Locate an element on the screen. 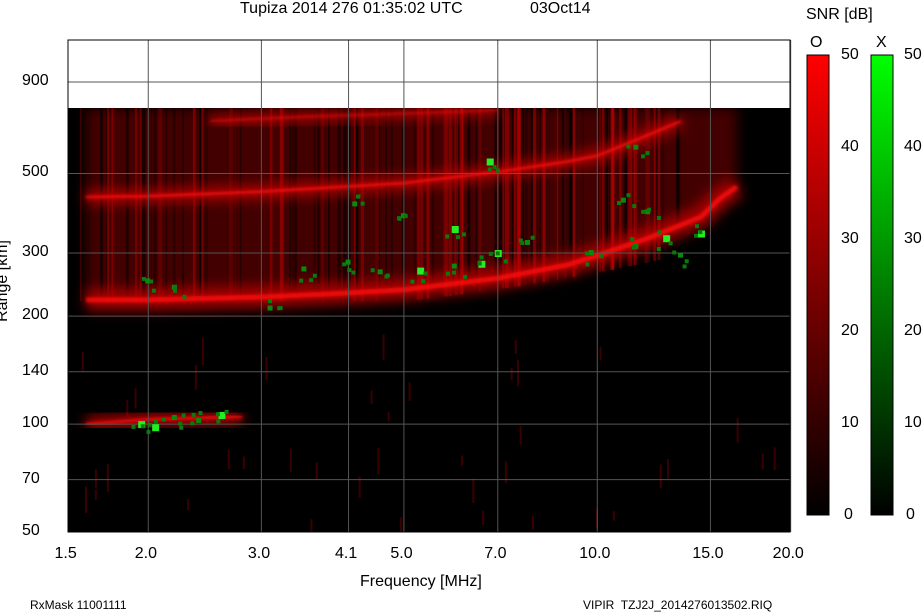 The width and height of the screenshot is (922, 614). rxmask-label: RxMask 11001111 is located at coordinates (78, 605).